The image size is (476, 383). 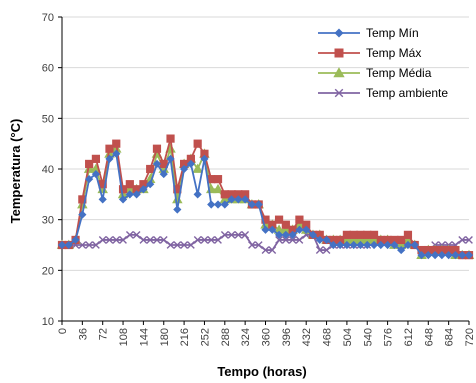 I want to click on x-tick-label: 252, so click(x=205, y=337).